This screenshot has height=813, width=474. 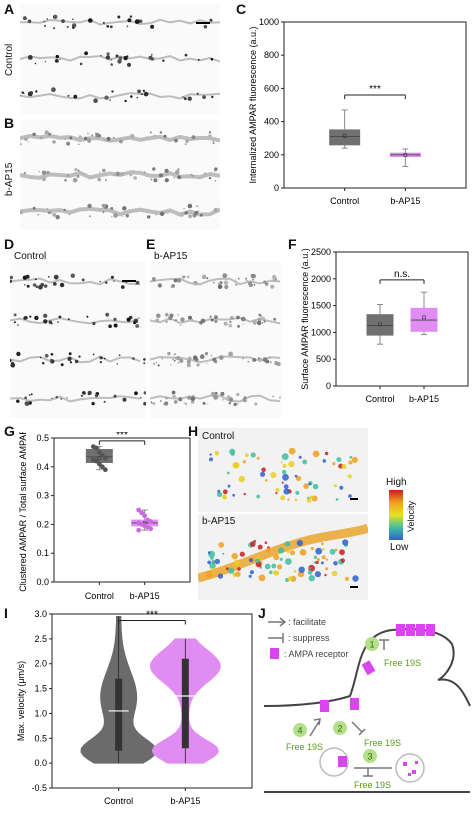 I want to click on significance-label: n.s., so click(x=402, y=274).